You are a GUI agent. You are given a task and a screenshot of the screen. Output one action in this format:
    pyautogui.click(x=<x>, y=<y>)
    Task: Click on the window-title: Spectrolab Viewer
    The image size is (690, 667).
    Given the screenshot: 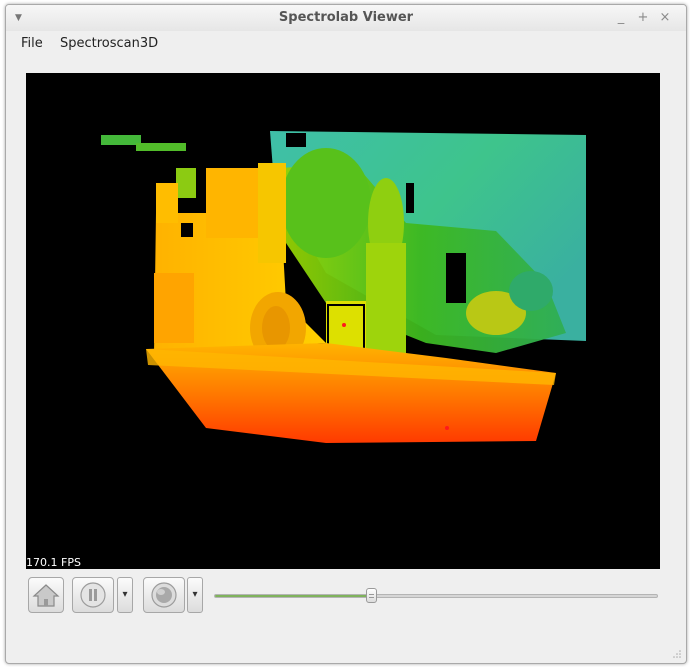 What is the action you would take?
    pyautogui.click(x=346, y=17)
    